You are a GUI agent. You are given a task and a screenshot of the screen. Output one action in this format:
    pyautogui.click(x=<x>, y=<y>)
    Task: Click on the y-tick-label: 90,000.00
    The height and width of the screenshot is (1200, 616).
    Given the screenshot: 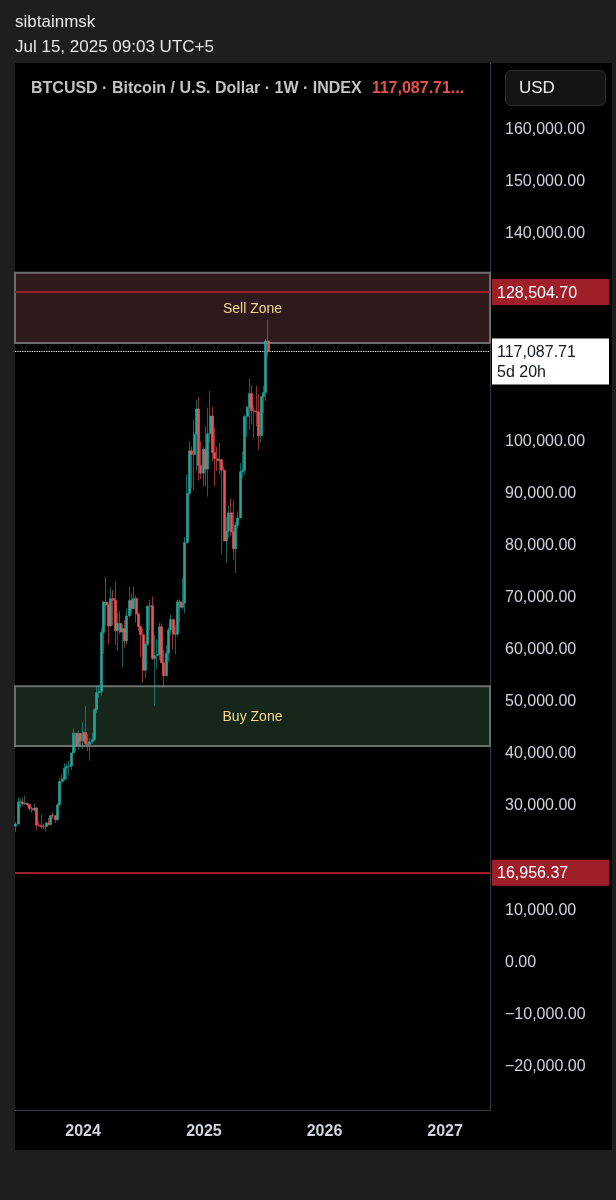 What is the action you would take?
    pyautogui.click(x=541, y=493)
    